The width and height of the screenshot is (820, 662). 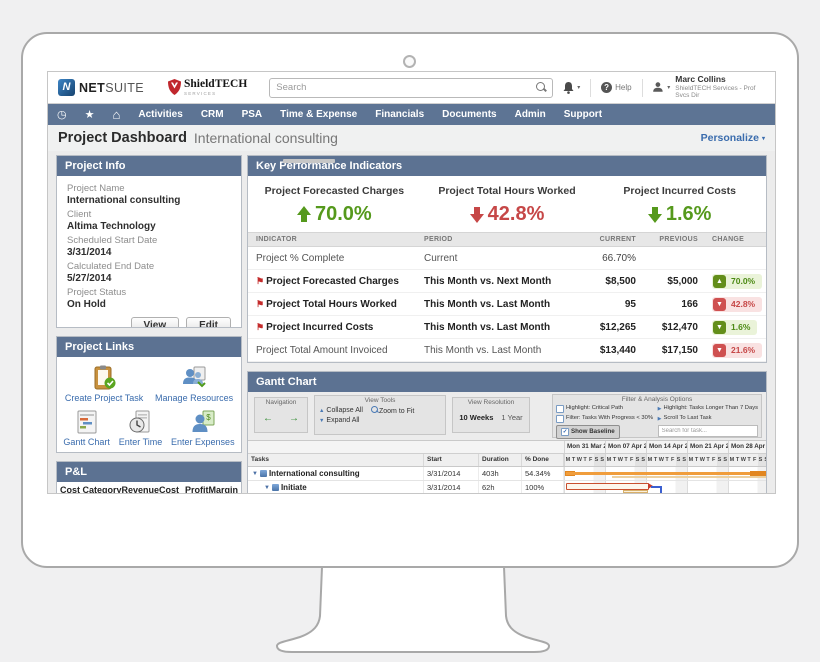 I want to click on home-icon: ⌂, so click(x=116, y=114).